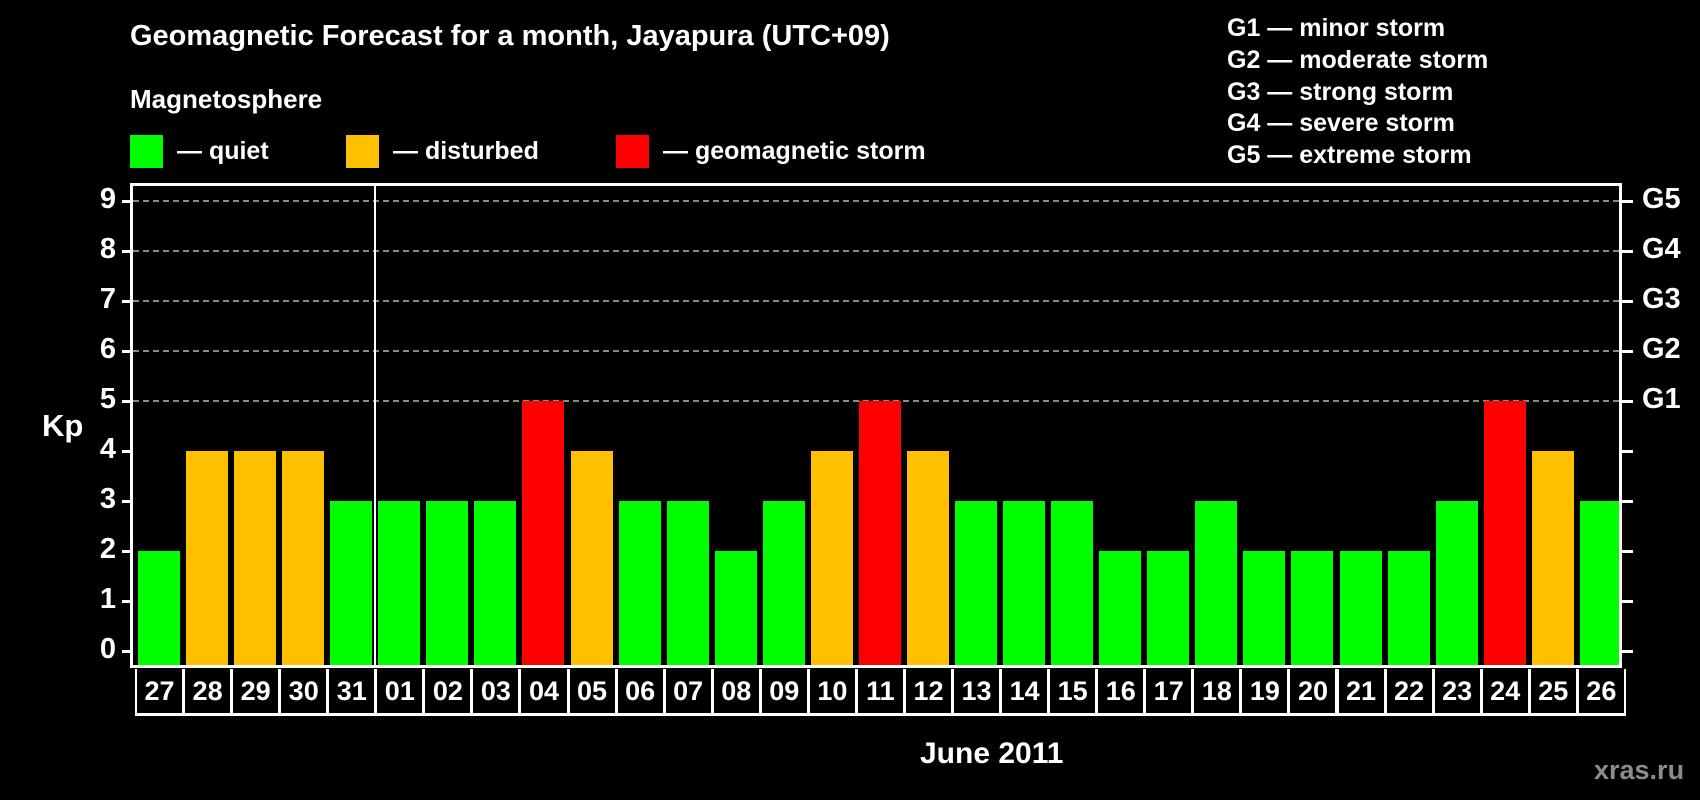 This screenshot has height=800, width=1700. What do you see at coordinates (1313, 692) in the screenshot?
I see `x-tick-label: 20` at bounding box center [1313, 692].